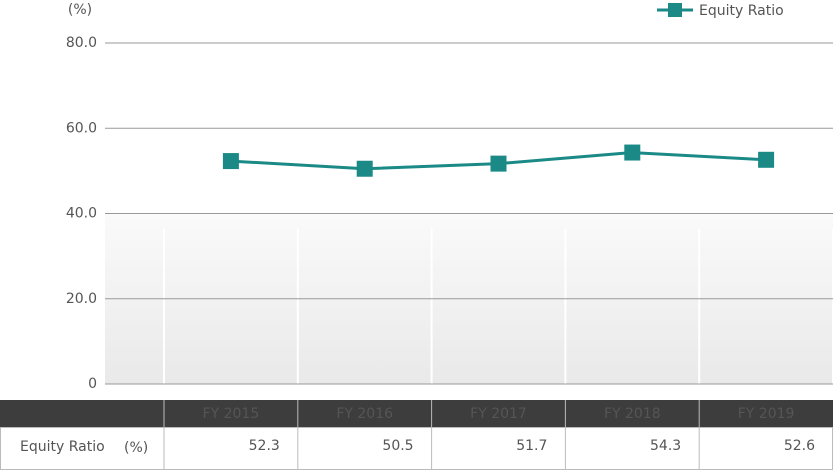 This screenshot has width=833, height=470. I want to click on y-tick-label: 60.0, so click(81, 128).